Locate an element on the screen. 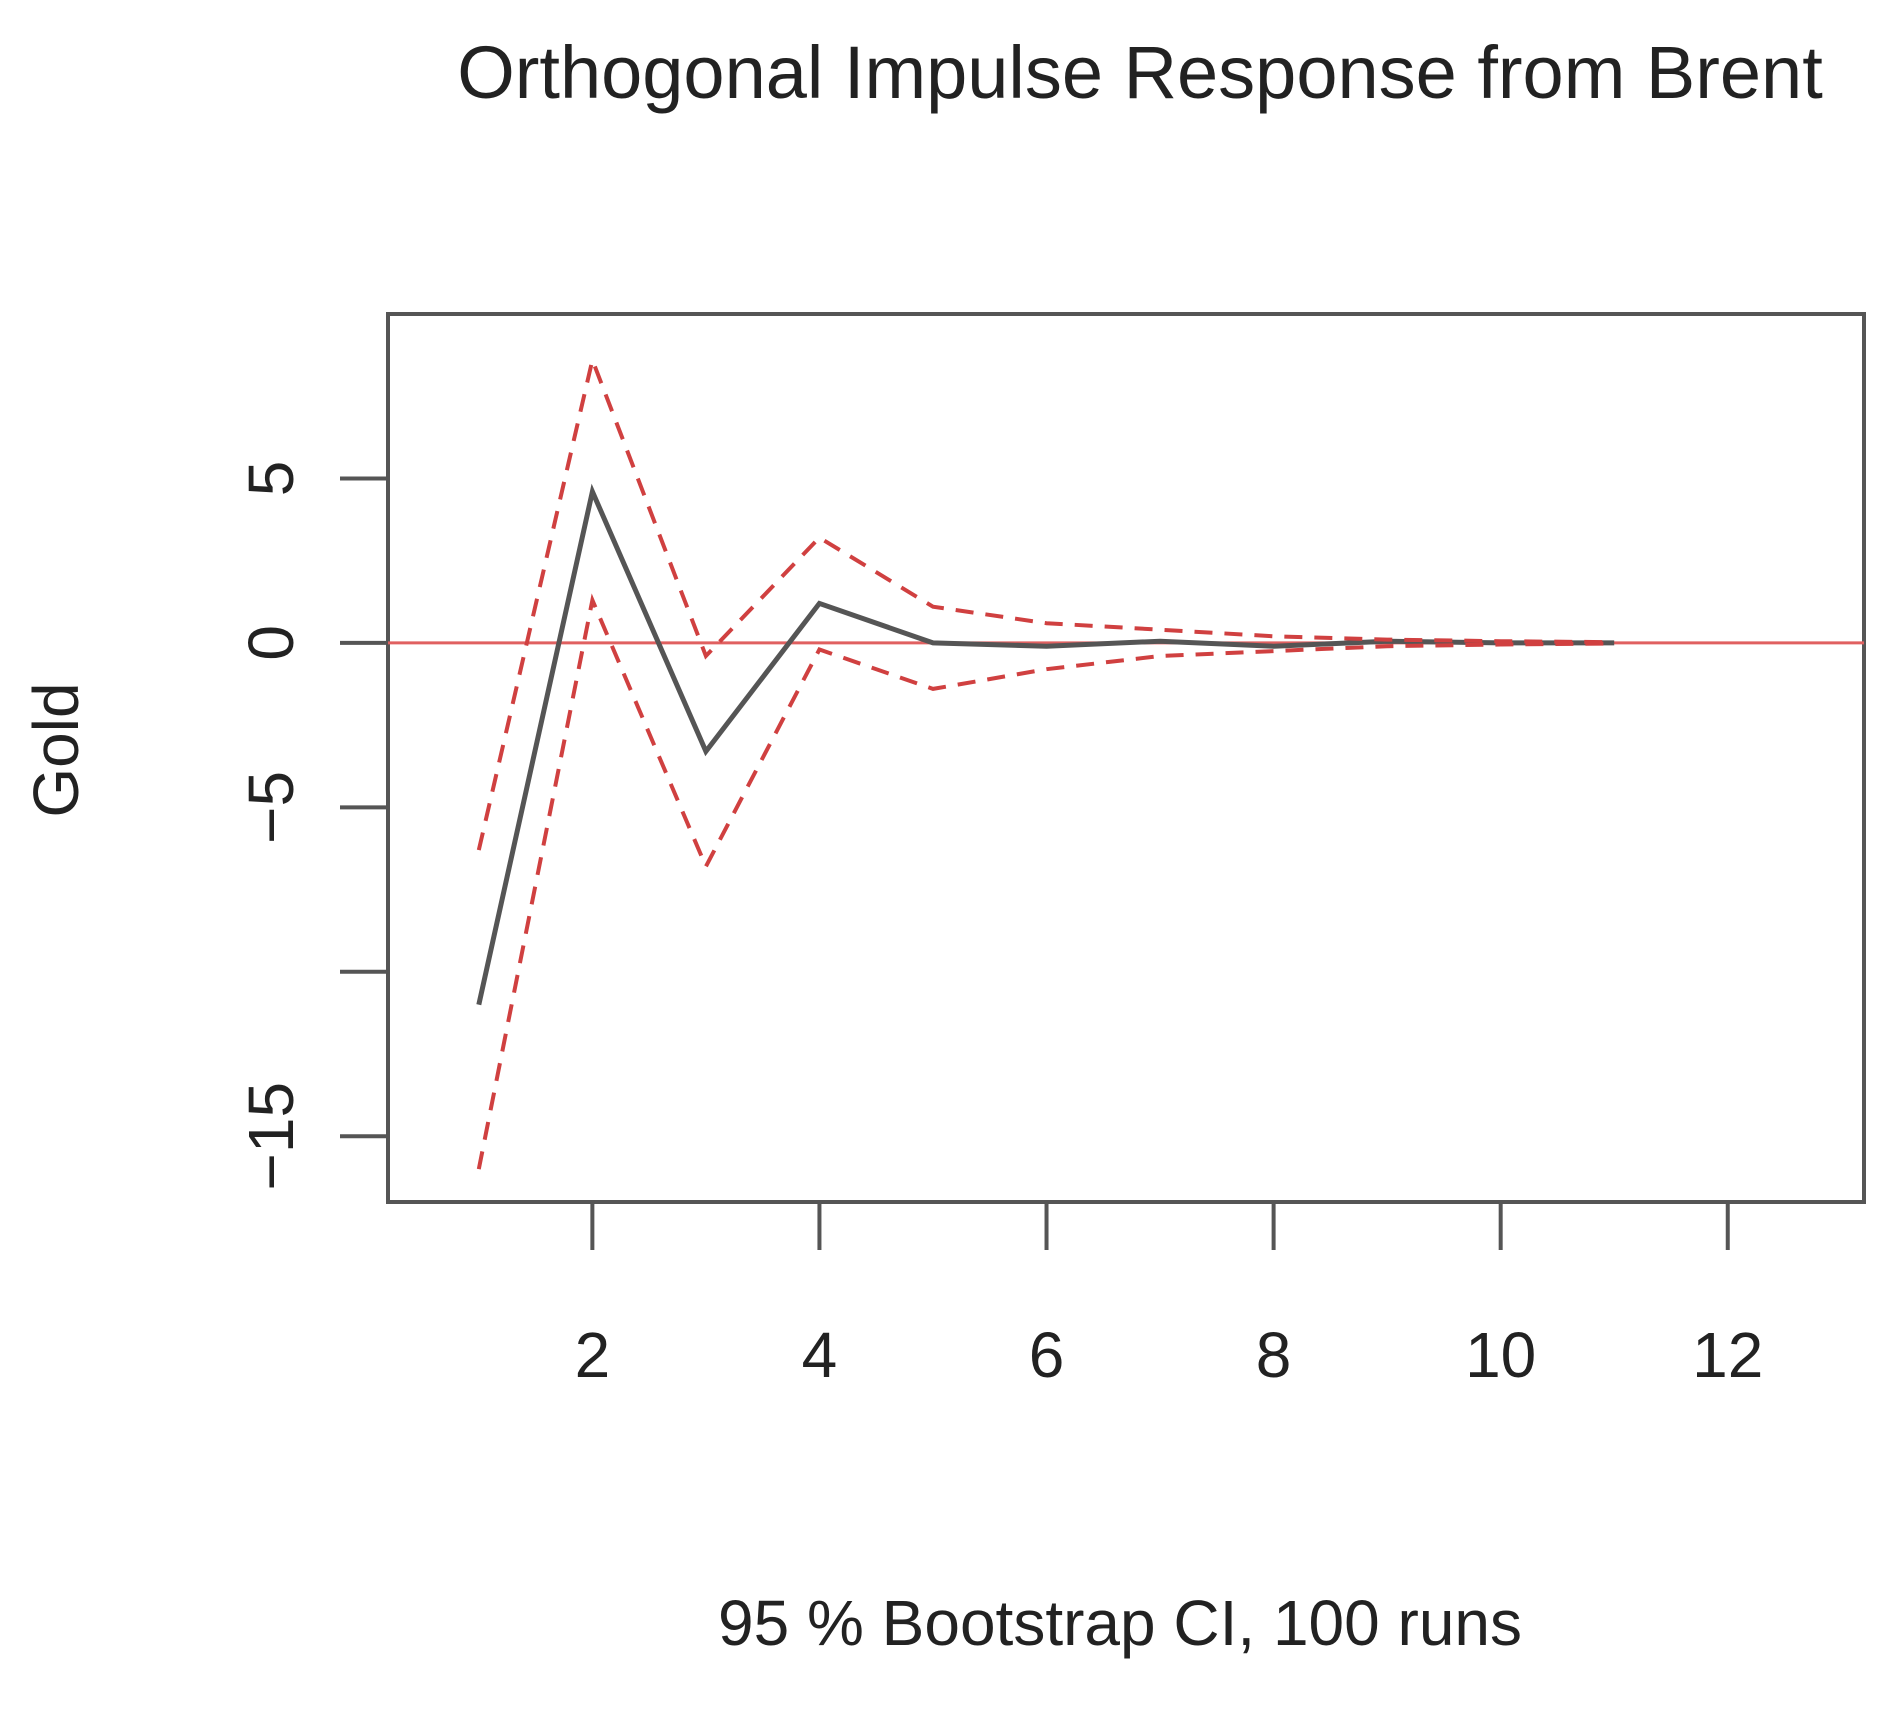 Image resolution: width=1902 pixels, height=1710 pixels. x-tick-label: 10 is located at coordinates (1500, 1355).